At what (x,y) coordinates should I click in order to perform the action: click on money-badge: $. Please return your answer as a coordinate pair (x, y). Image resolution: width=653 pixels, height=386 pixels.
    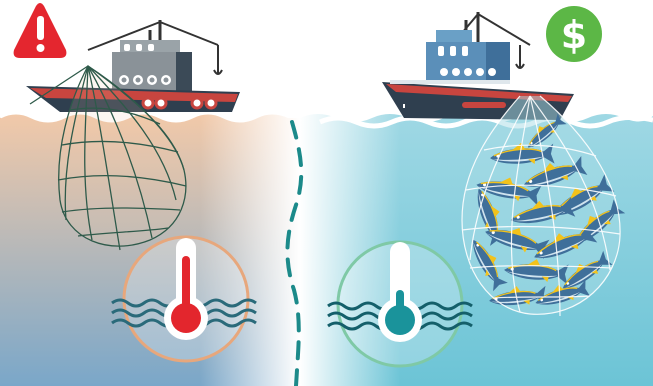
    Looking at the image, I should click on (574, 34).